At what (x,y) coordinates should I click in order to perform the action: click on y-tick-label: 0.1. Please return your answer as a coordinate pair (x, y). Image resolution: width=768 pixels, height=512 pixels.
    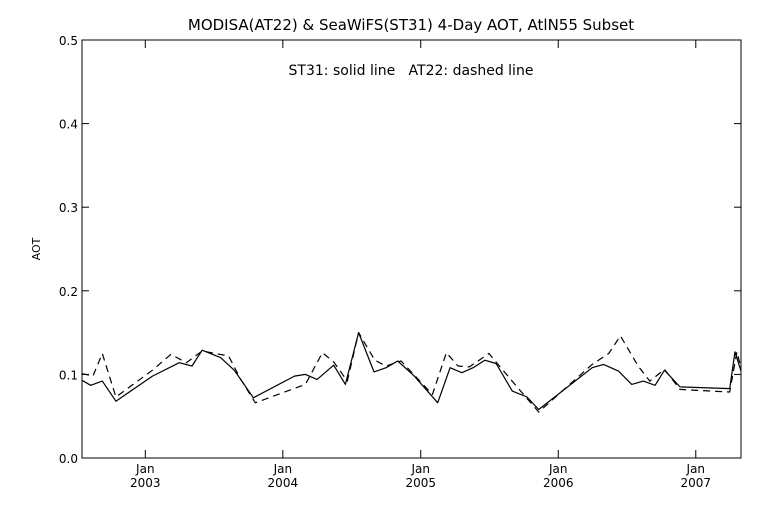
    Looking at the image, I should click on (68, 375).